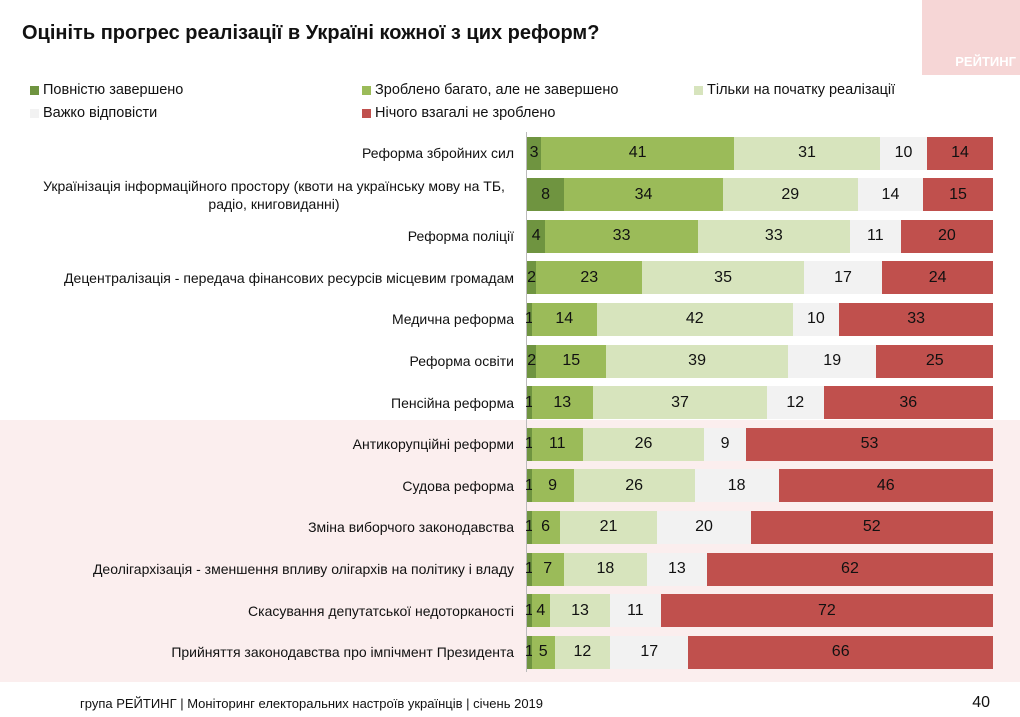 The image size is (1020, 717). I want to click on legend-item: Важко відповісти, so click(93, 113).